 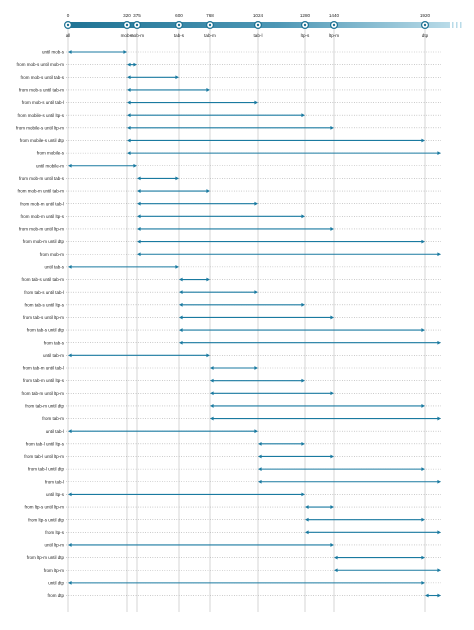 I want to click on range-label: from mob-m until tab-l, so click(x=42, y=203).